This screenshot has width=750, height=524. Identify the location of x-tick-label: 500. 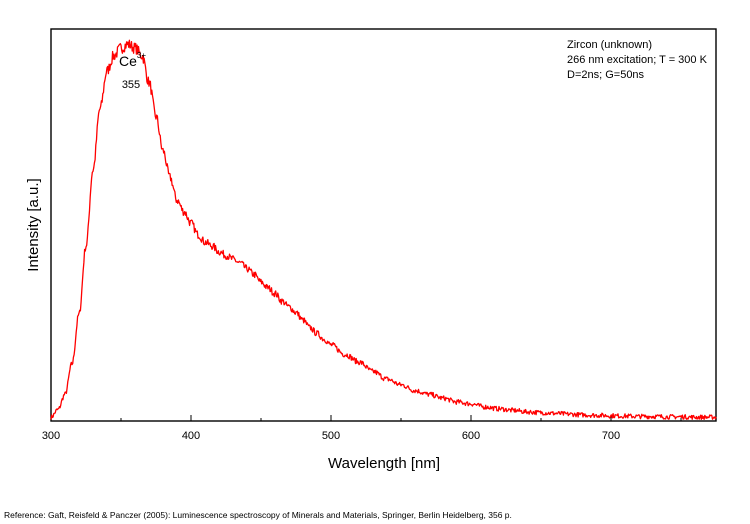
(331, 436).